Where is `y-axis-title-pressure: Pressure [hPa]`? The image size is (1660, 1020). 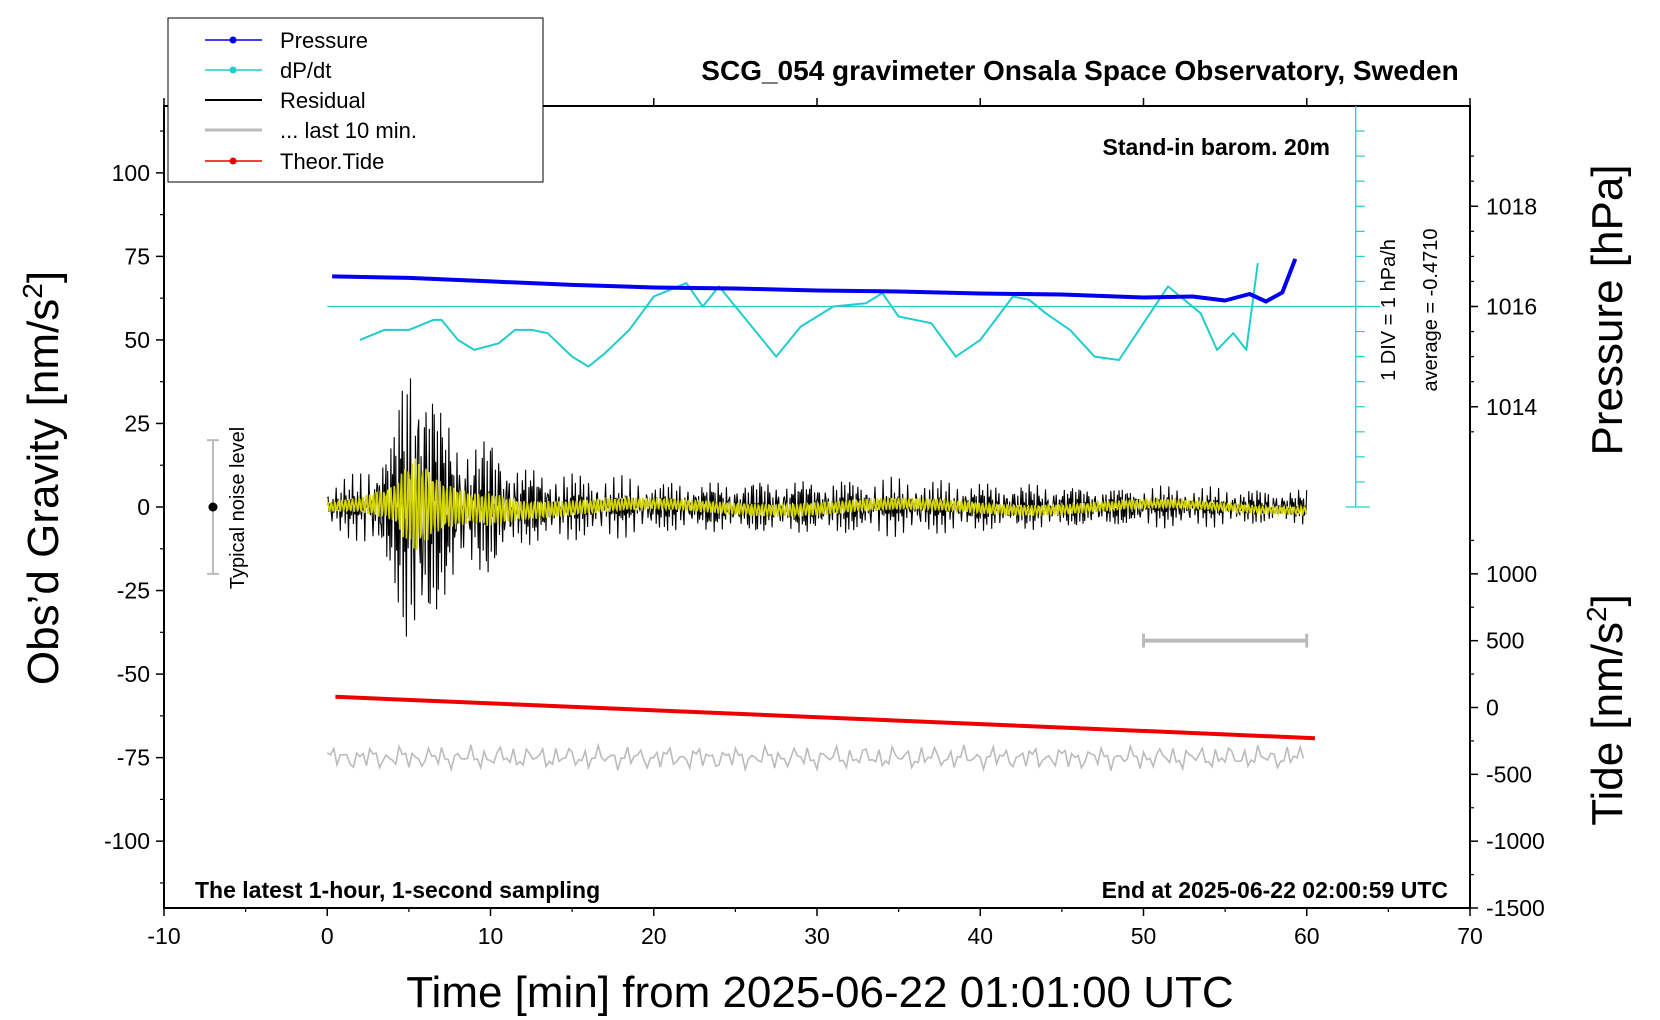 y-axis-title-pressure: Pressure [hPa] is located at coordinates (1607, 309).